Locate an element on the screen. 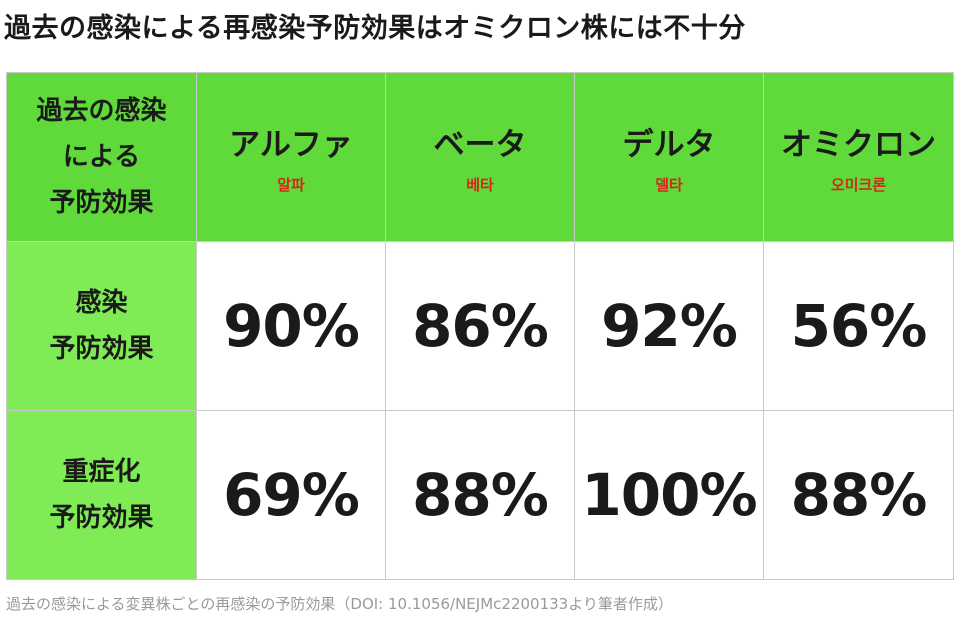  page-title: 過去の感染による再感染予防効果はオミクロン株には不十分 is located at coordinates (375, 28).